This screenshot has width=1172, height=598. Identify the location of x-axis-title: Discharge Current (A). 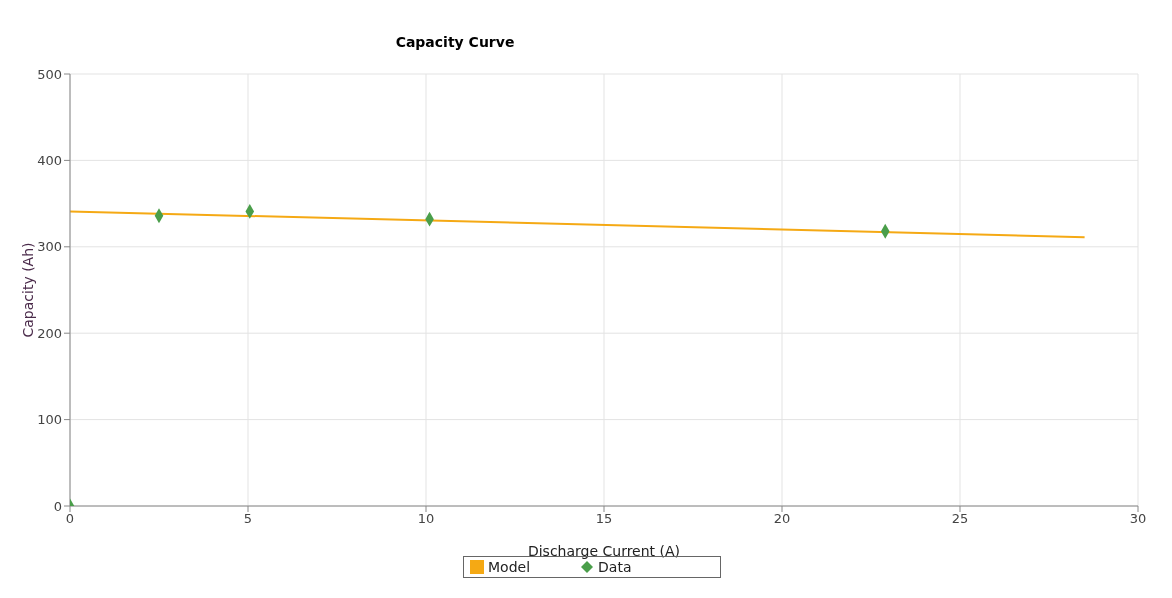
(604, 551).